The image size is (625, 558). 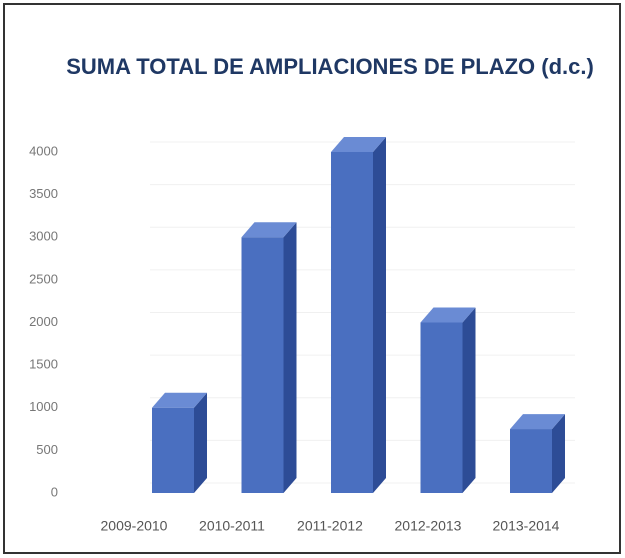 What do you see at coordinates (43, 278) in the screenshot?
I see `y-tick-label: 2500` at bounding box center [43, 278].